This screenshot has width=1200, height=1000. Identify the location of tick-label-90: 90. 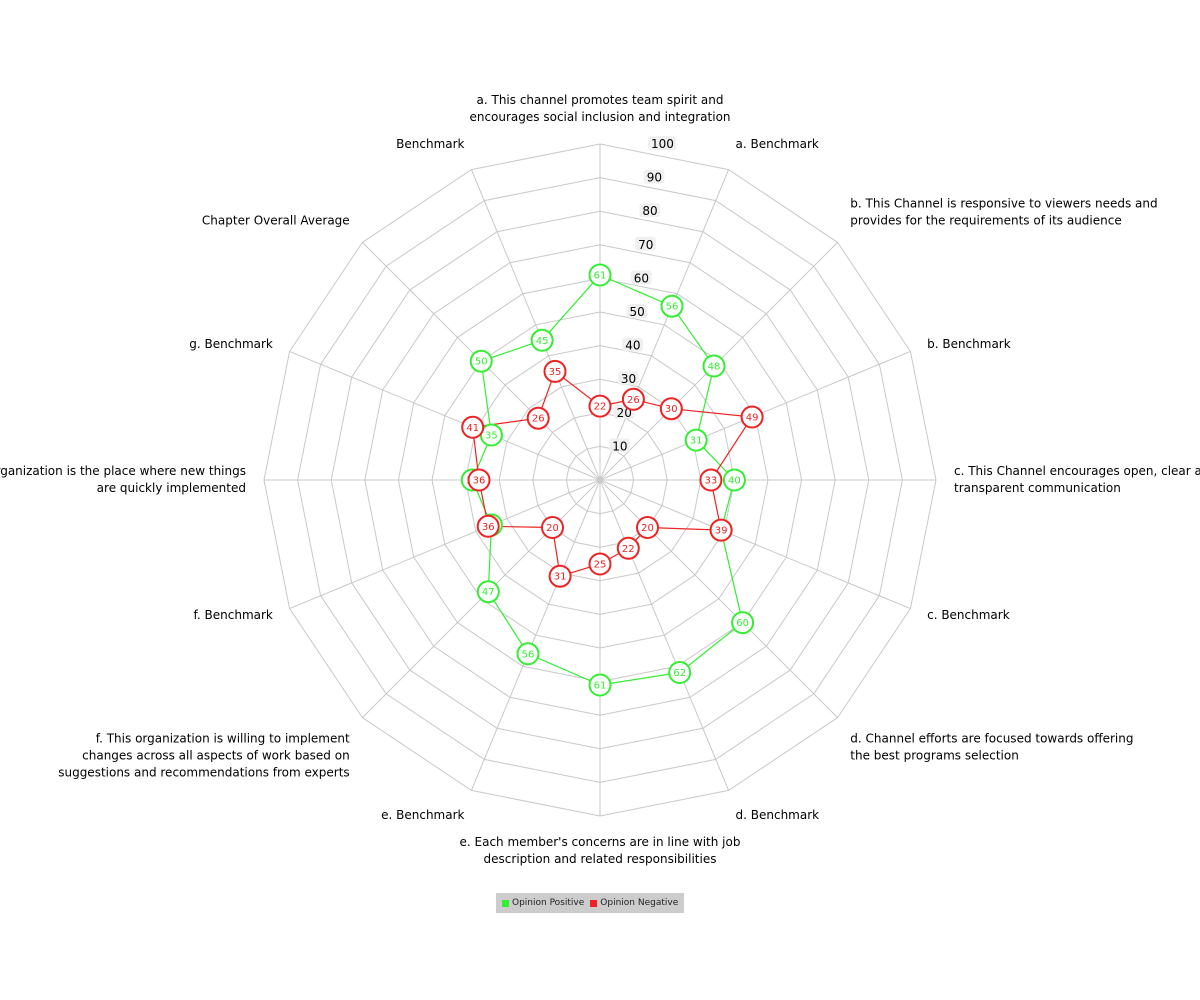
(654, 178).